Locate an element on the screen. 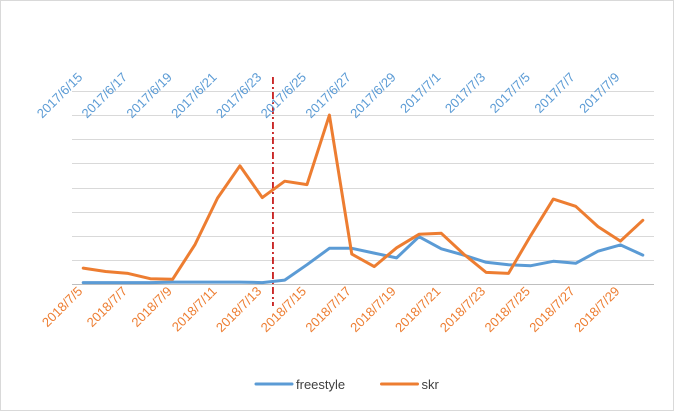 The height and width of the screenshot is (411, 674). top-tick-label: 2017/6/23 is located at coordinates (239, 96).